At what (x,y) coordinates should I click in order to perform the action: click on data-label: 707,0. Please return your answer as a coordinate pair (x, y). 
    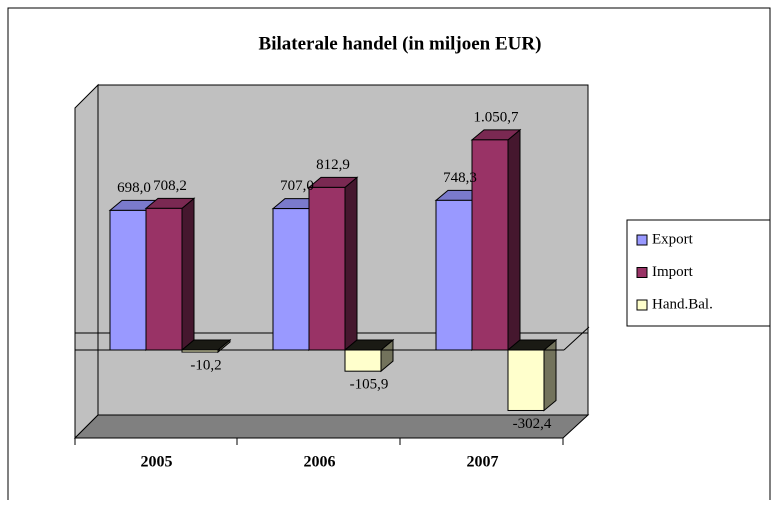
    Looking at the image, I should click on (297, 186).